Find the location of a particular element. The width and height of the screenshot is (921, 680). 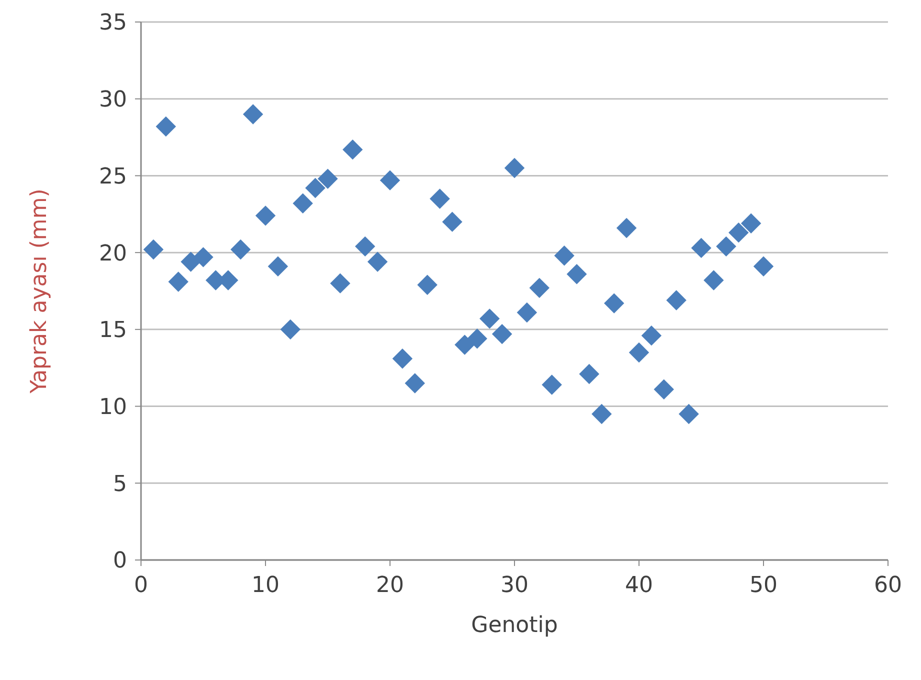

y-tick-label: 30 is located at coordinates (113, 100).